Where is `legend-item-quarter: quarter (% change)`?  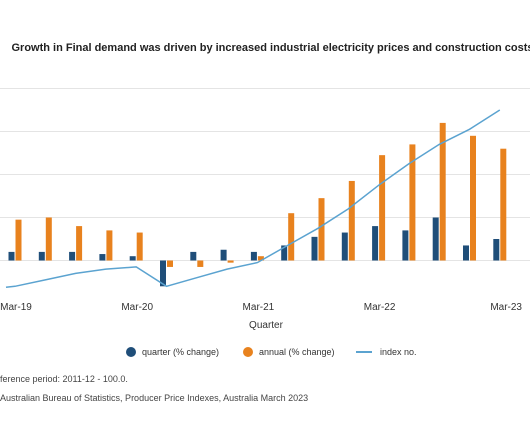 legend-item-quarter: quarter (% change) is located at coordinates (172, 352).